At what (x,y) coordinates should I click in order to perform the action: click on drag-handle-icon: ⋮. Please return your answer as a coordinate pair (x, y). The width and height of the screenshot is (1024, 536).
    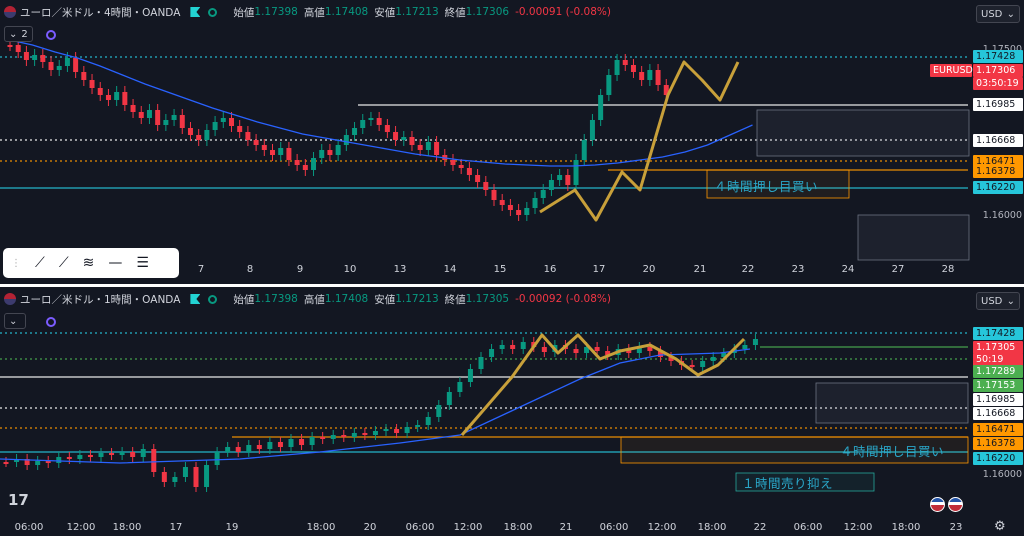
    Looking at the image, I should click on (16, 263).